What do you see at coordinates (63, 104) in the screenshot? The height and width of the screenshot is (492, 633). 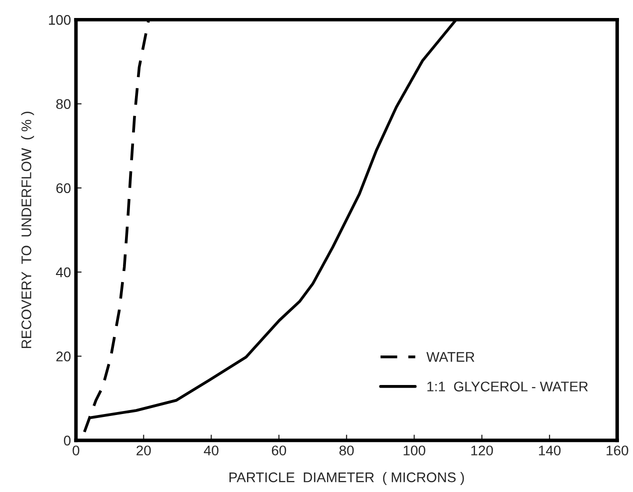 I see `y-tick-label: 80` at bounding box center [63, 104].